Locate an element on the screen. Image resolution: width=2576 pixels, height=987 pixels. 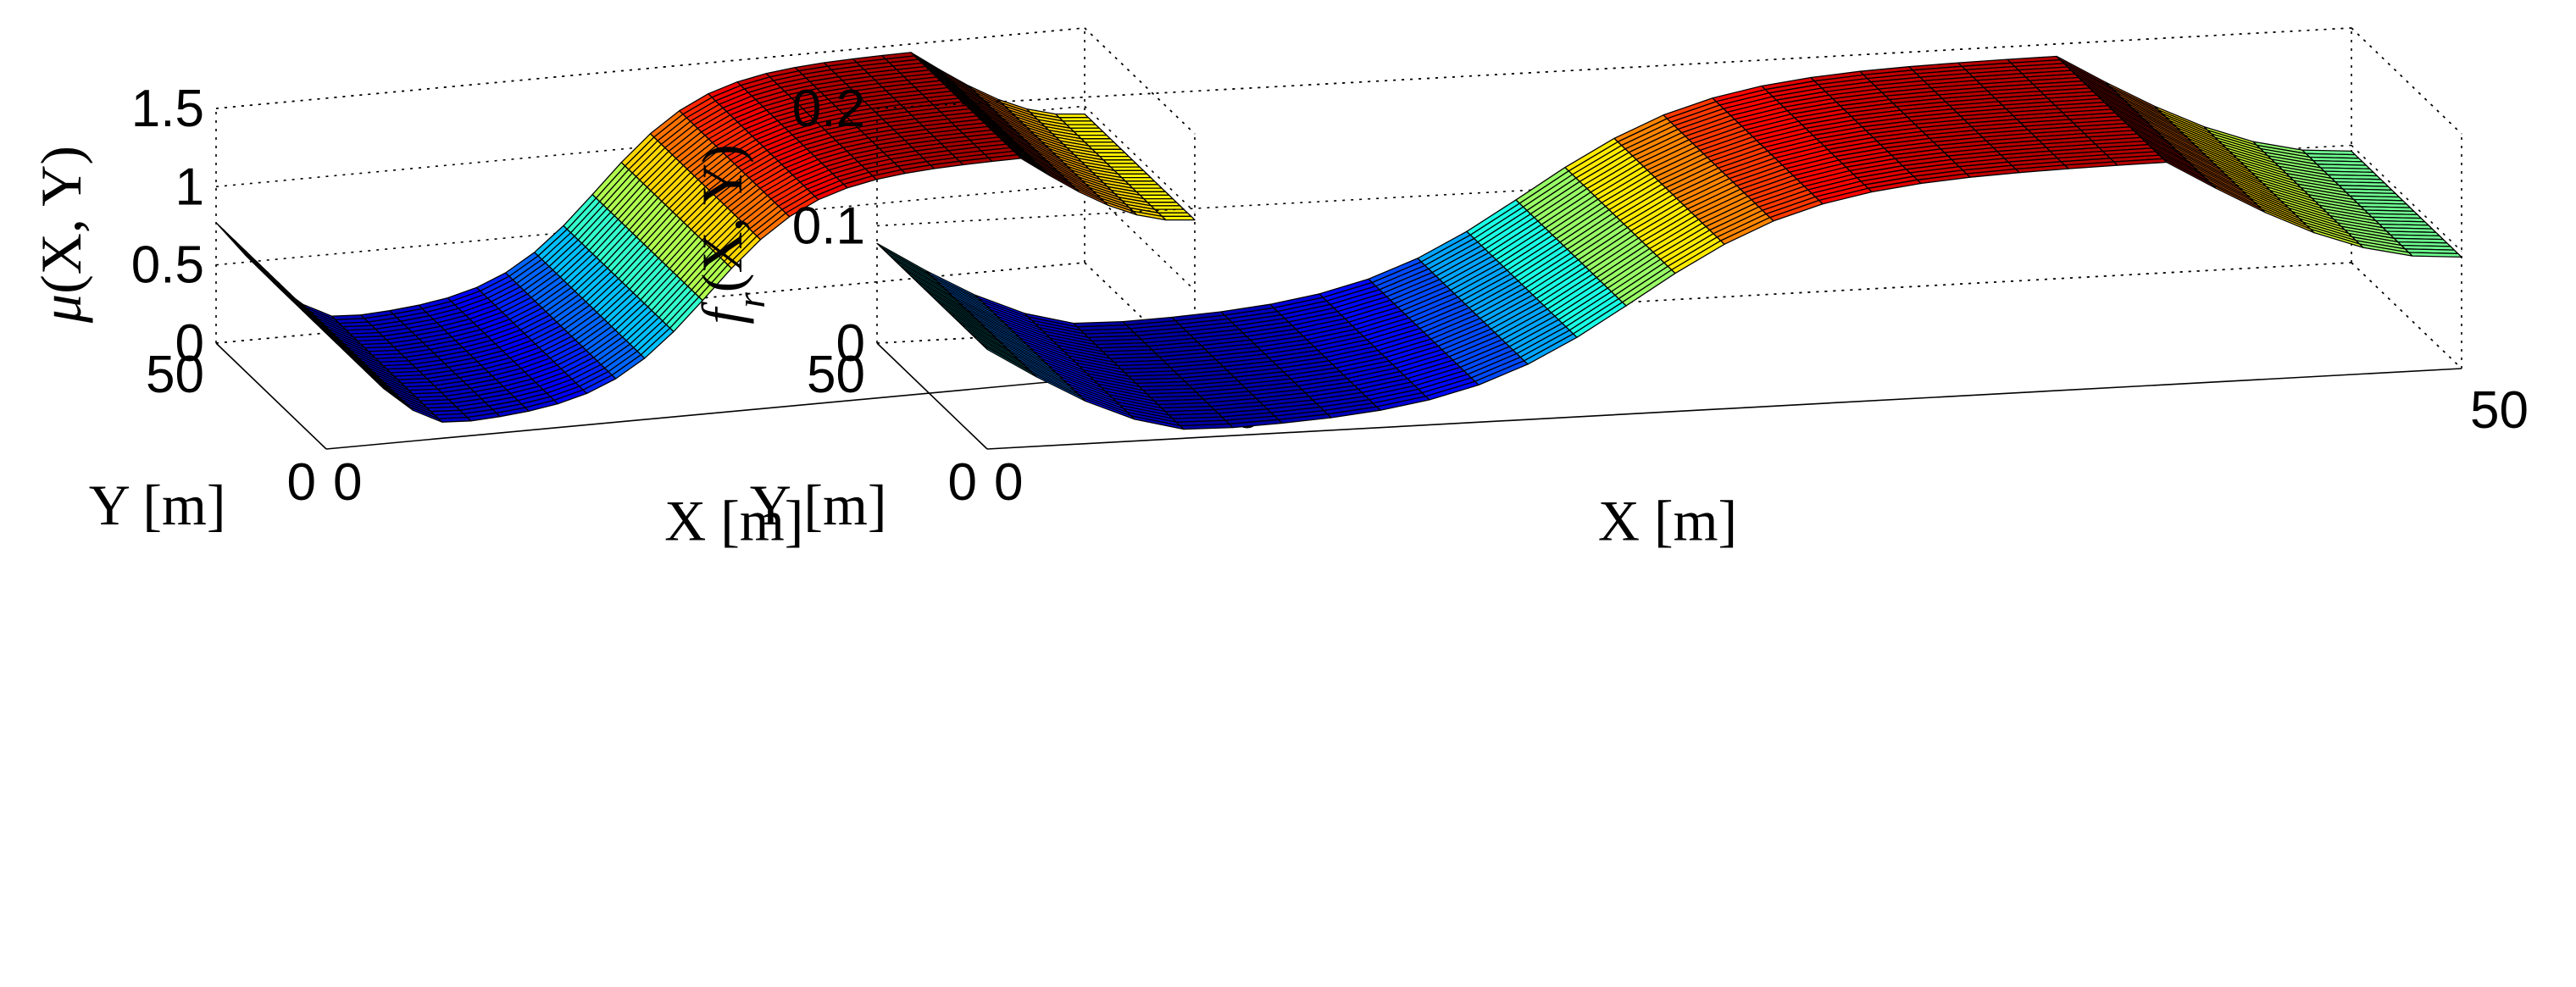
surface-mesh is located at coordinates (705, 237).